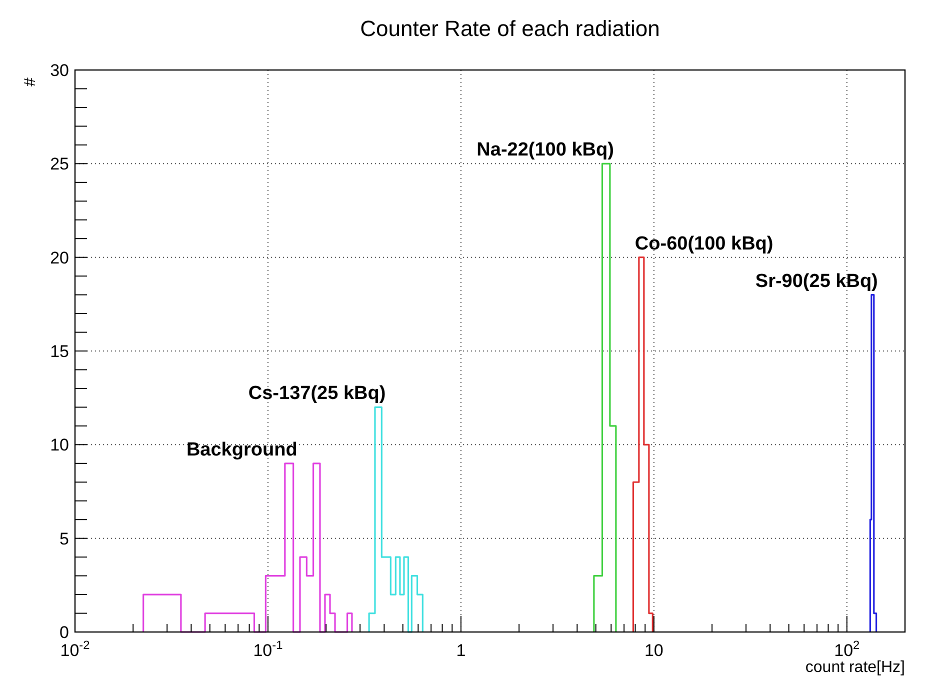 The height and width of the screenshot is (681, 942). What do you see at coordinates (268, 649) in the screenshot?
I see `x-tick-label: 10$^{-1}$` at bounding box center [268, 649].